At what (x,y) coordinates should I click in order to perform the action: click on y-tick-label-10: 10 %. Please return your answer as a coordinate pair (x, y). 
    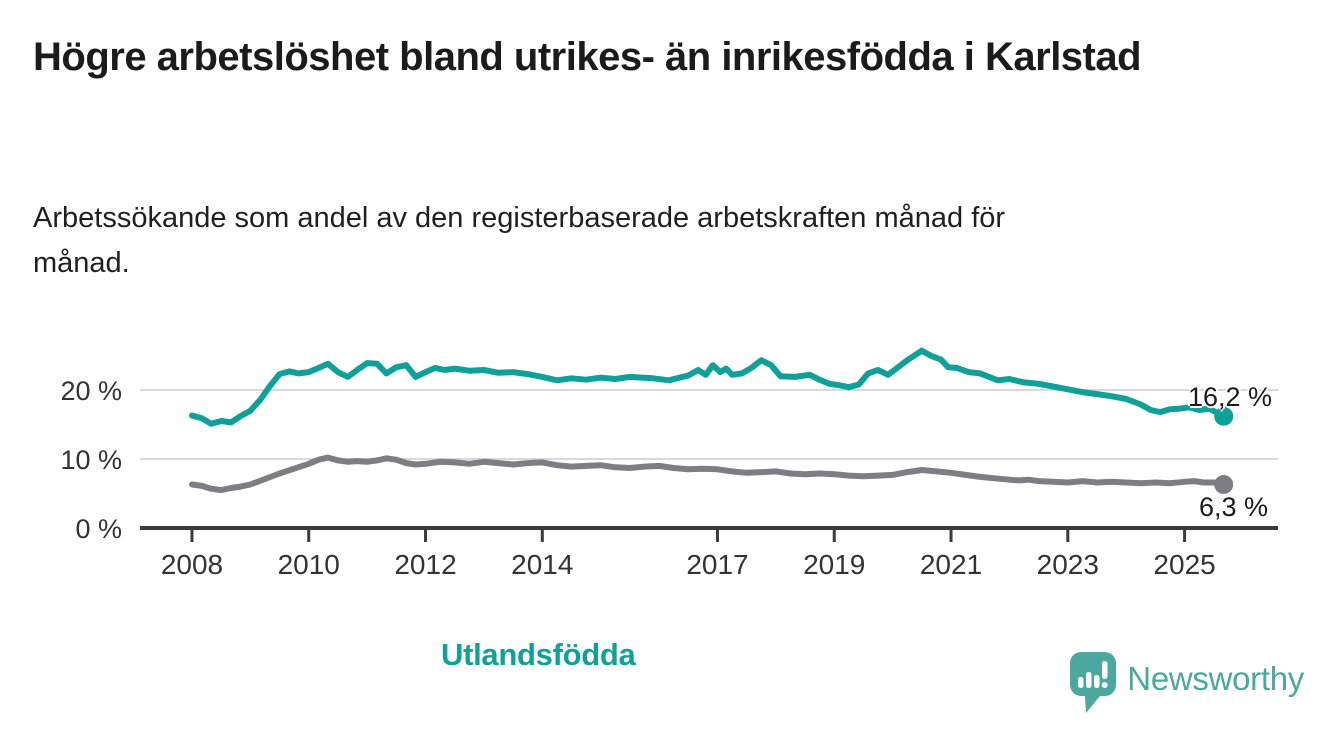
    Looking at the image, I should click on (91, 460).